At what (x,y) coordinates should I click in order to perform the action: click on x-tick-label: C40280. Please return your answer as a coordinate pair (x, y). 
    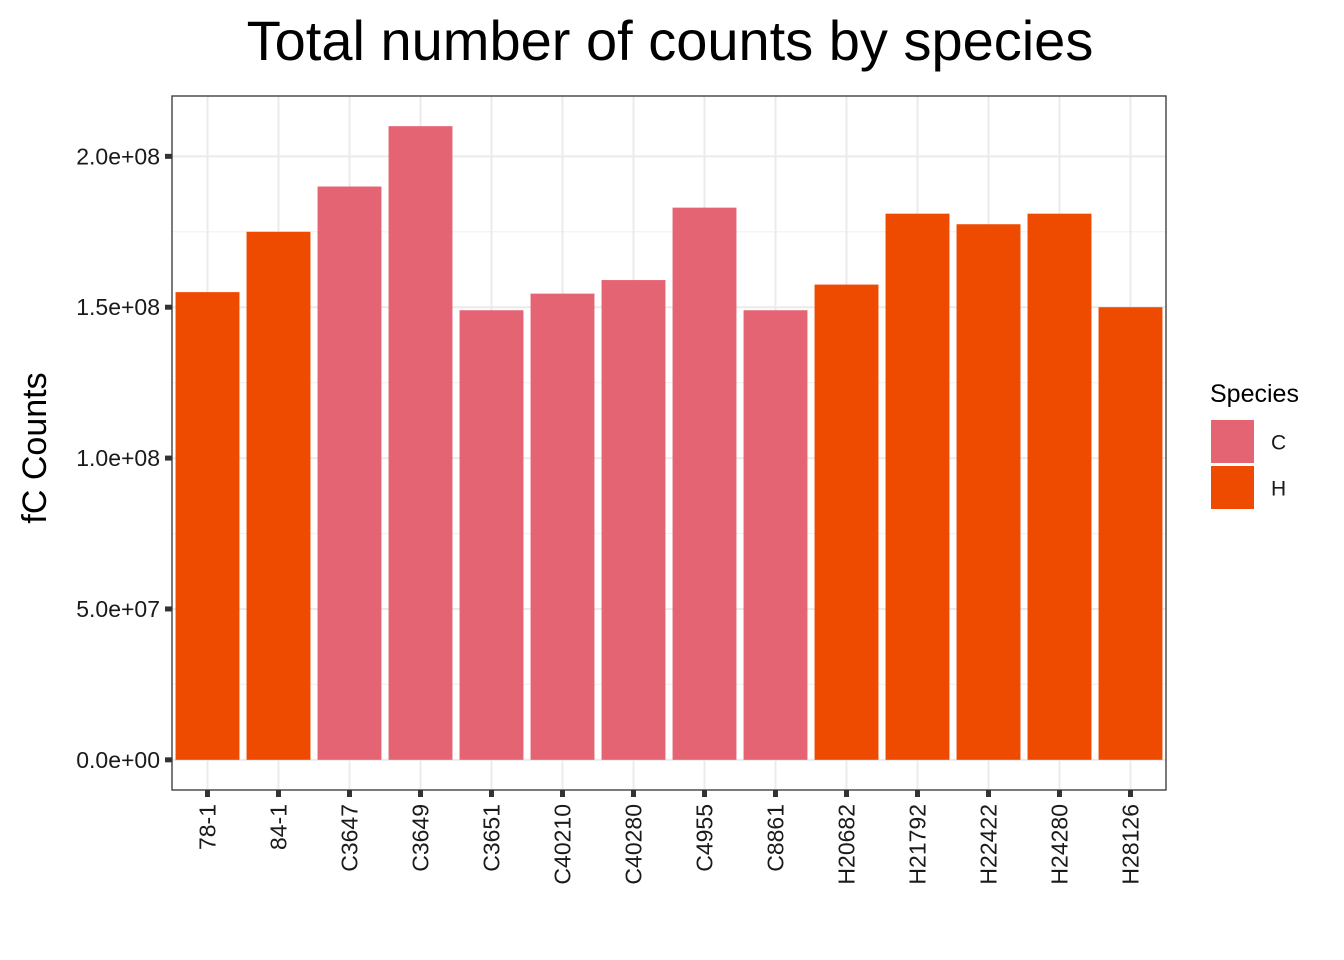
    Looking at the image, I should click on (634, 844).